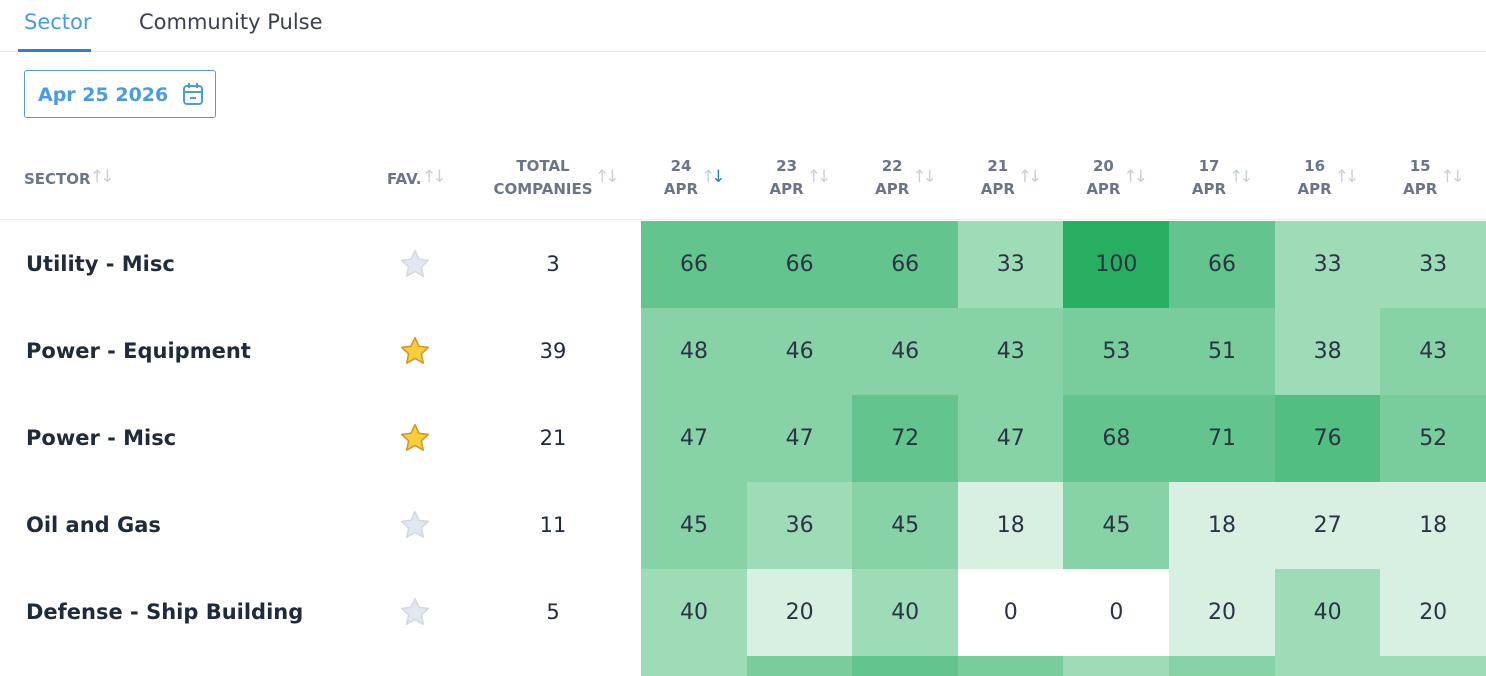 The height and width of the screenshot is (676, 1486). What do you see at coordinates (93, 525) in the screenshot?
I see `sector-name: Oil and Gas` at bounding box center [93, 525].